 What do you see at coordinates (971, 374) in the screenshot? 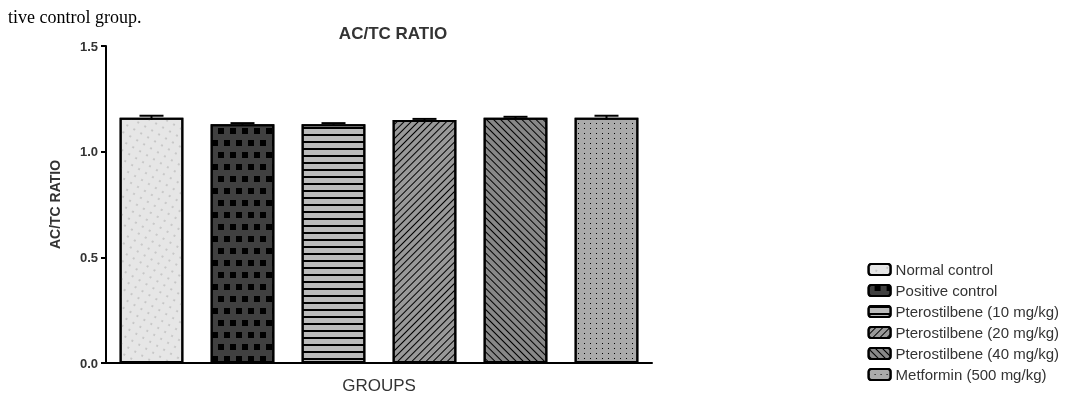
I see `legend-label: Metformin (500 mg/kg)` at bounding box center [971, 374].